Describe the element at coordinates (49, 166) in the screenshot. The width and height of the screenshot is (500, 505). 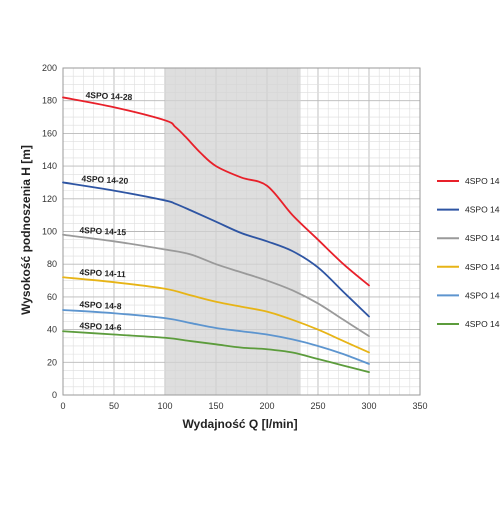
I see `y-tick-label: 140` at that location.